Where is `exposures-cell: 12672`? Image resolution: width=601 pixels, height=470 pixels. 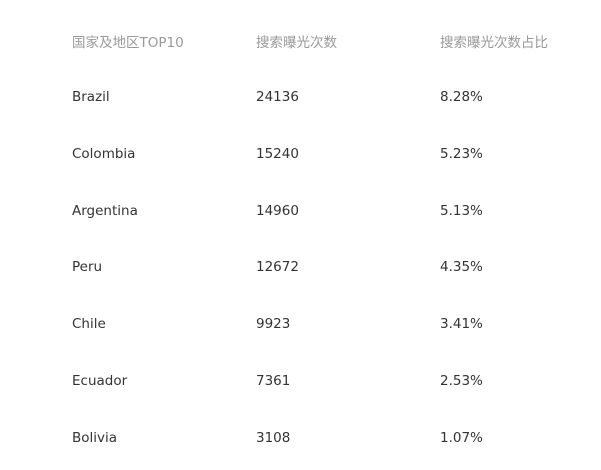
exposures-cell: 12672 is located at coordinates (277, 267).